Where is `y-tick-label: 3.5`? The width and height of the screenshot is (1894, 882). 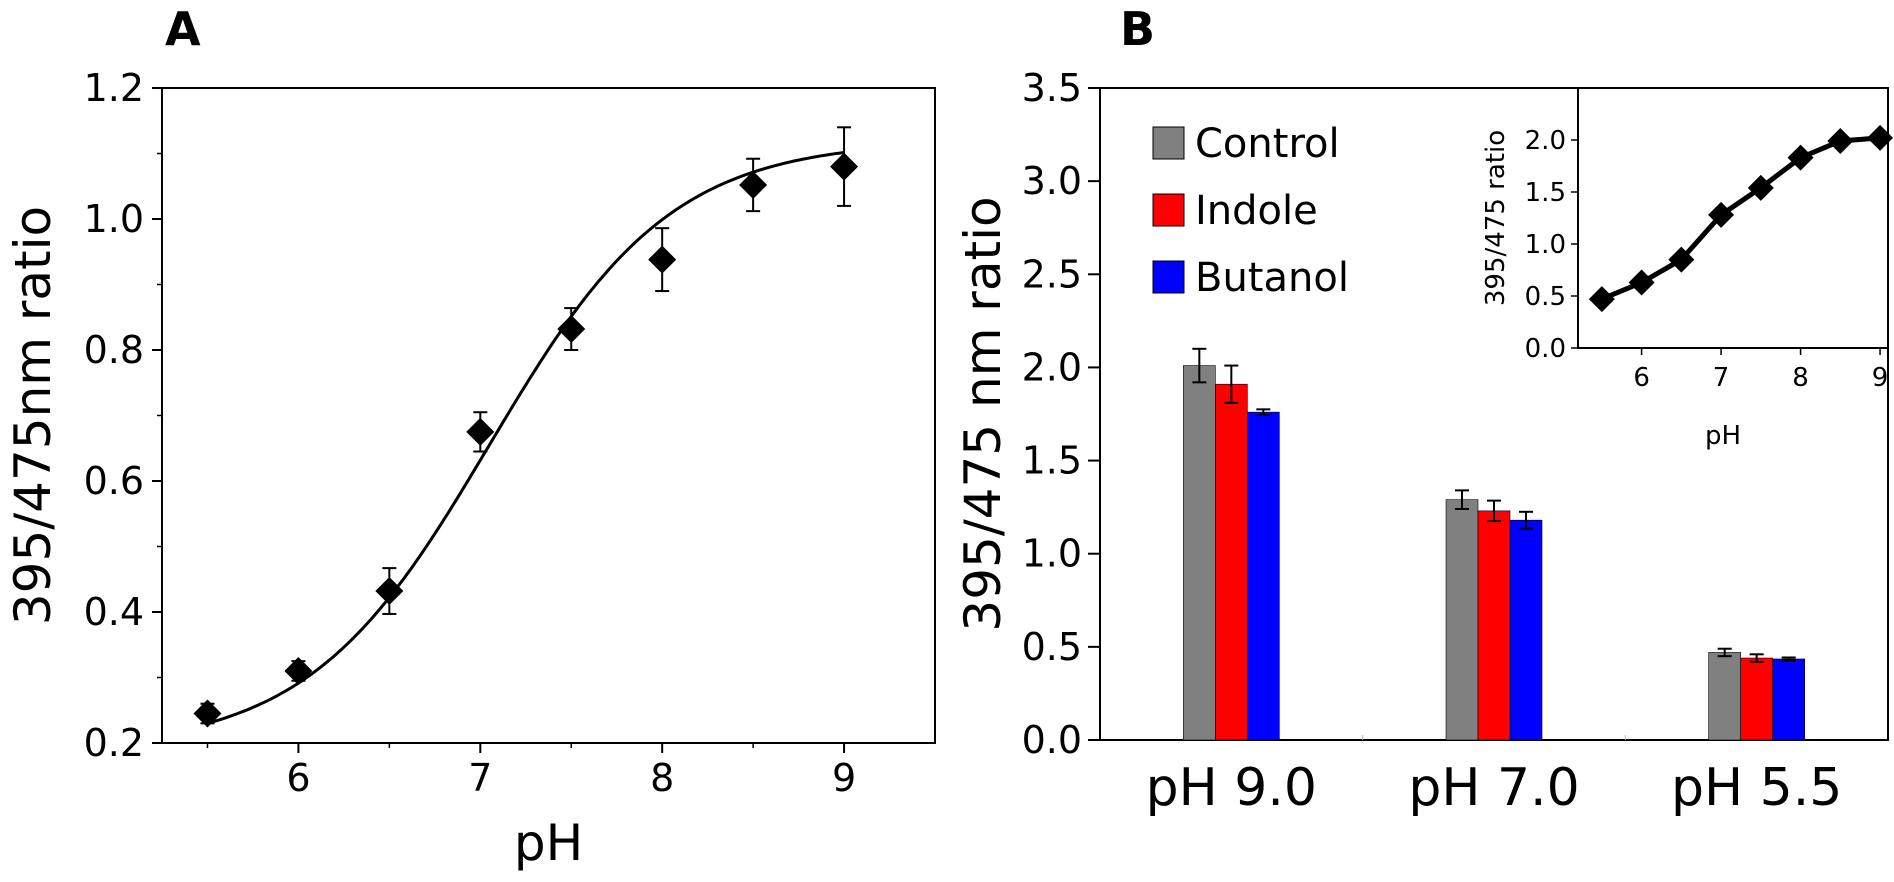 y-tick-label: 3.5 is located at coordinates (1052, 88).